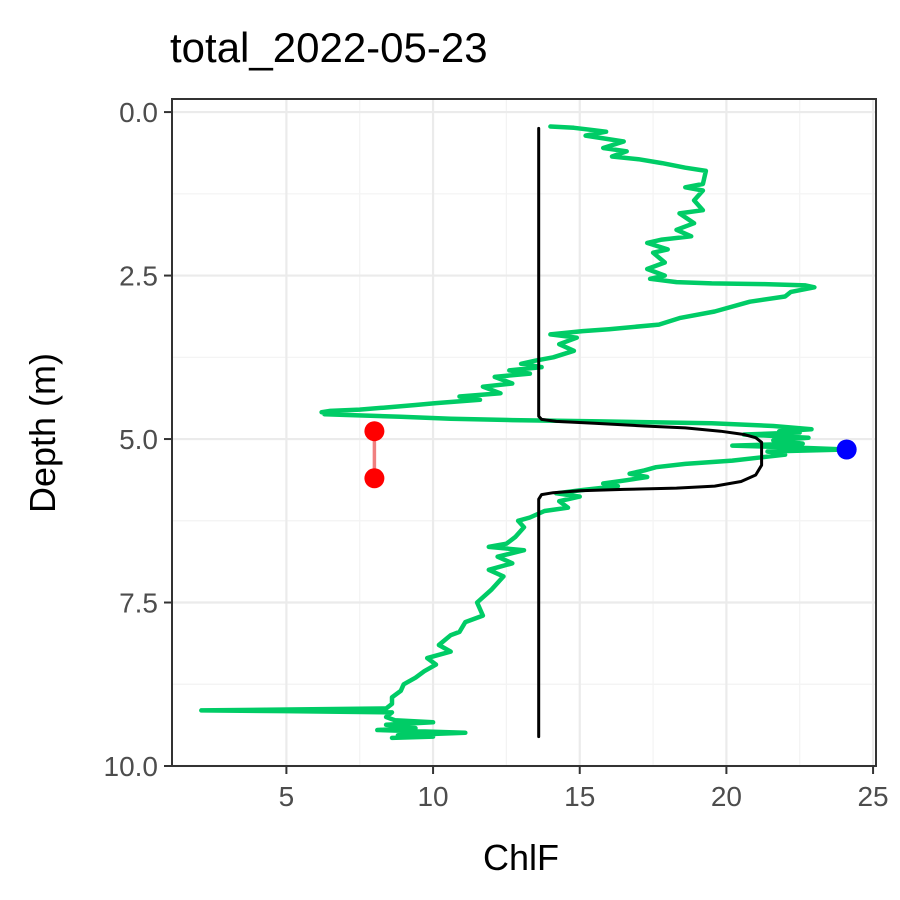 The width and height of the screenshot is (900, 900). What do you see at coordinates (138, 276) in the screenshot?
I see `y-tick-label: 2.5` at bounding box center [138, 276].